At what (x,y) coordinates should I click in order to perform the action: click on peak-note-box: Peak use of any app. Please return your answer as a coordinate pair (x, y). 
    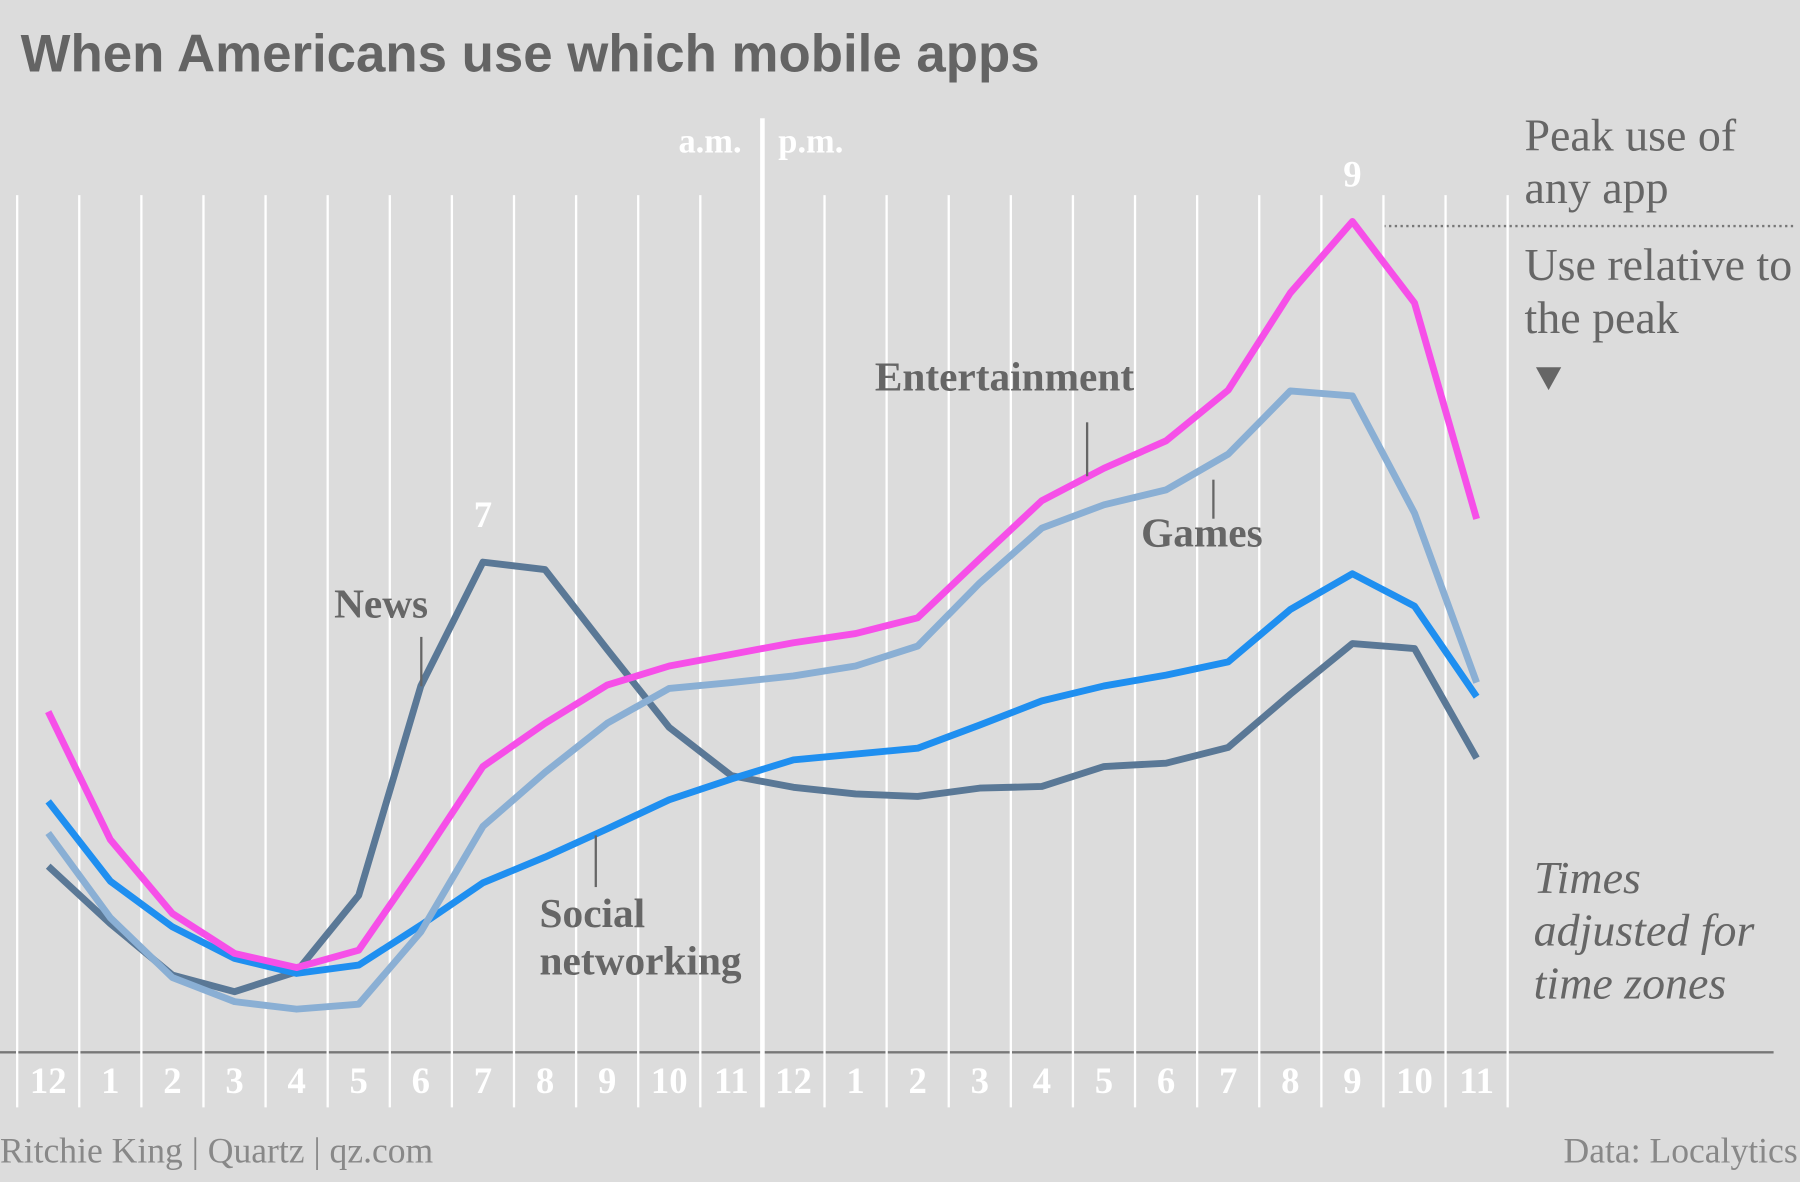
    Looking at the image, I should click on (1630, 161).